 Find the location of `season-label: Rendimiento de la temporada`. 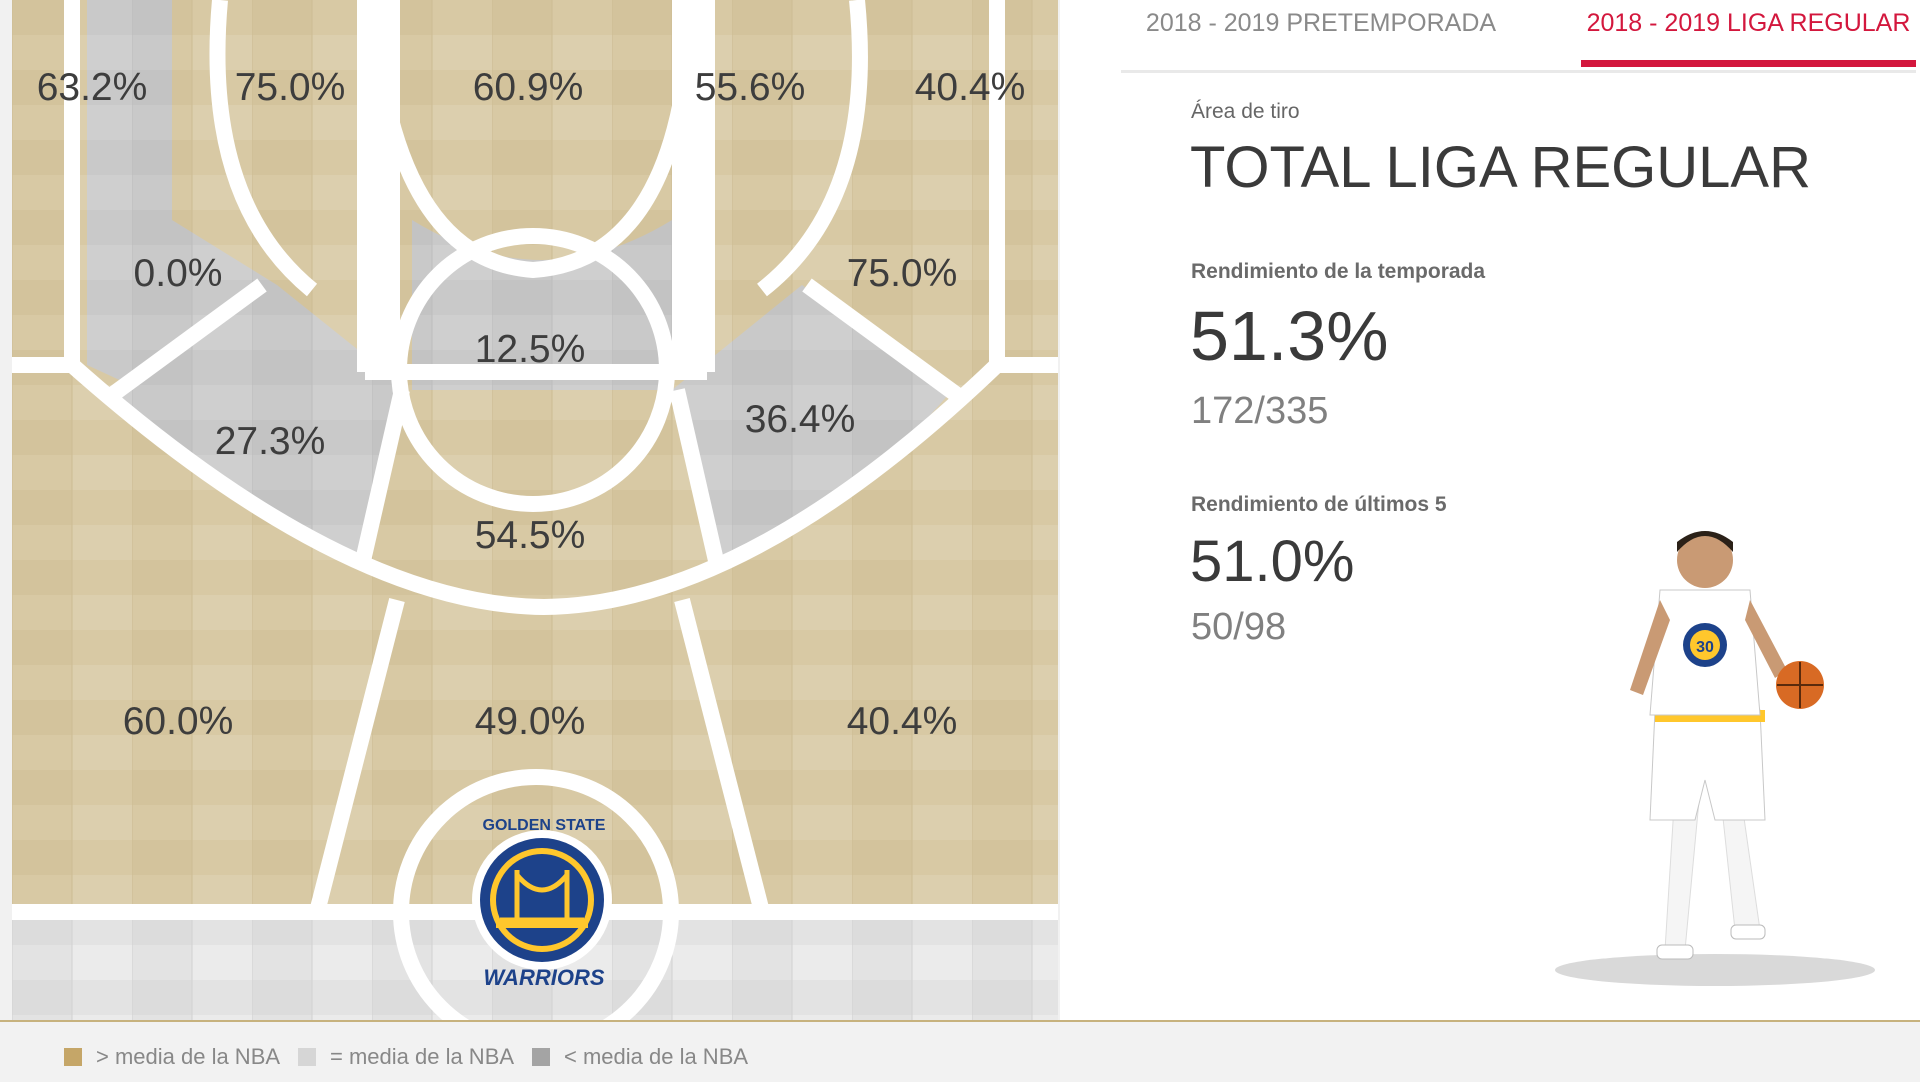

season-label: Rendimiento de la temporada is located at coordinates (1338, 271).